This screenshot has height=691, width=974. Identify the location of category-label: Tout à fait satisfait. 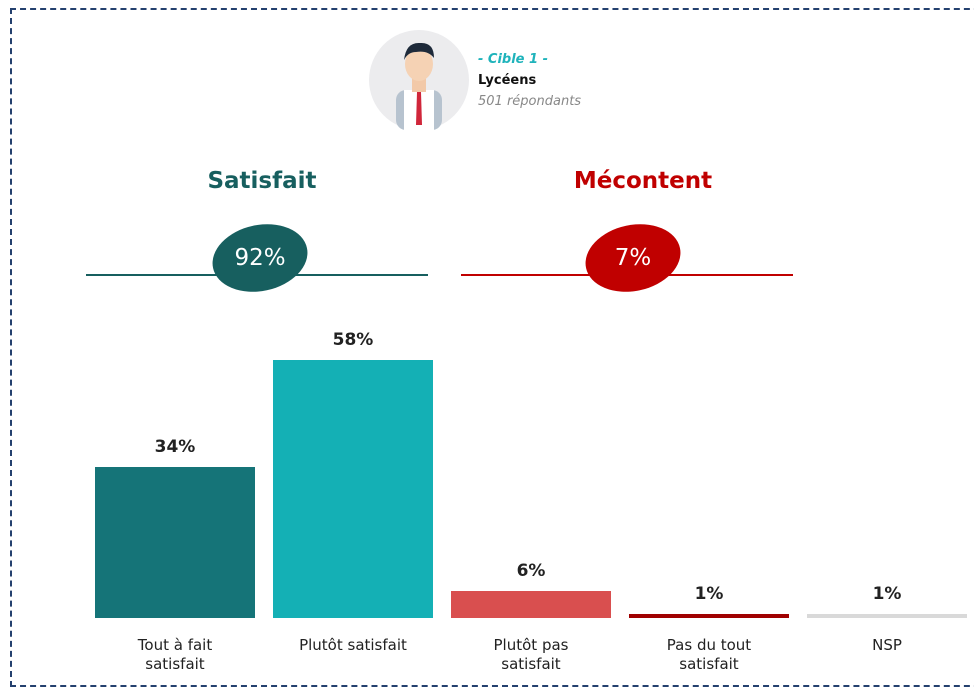
(175, 654).